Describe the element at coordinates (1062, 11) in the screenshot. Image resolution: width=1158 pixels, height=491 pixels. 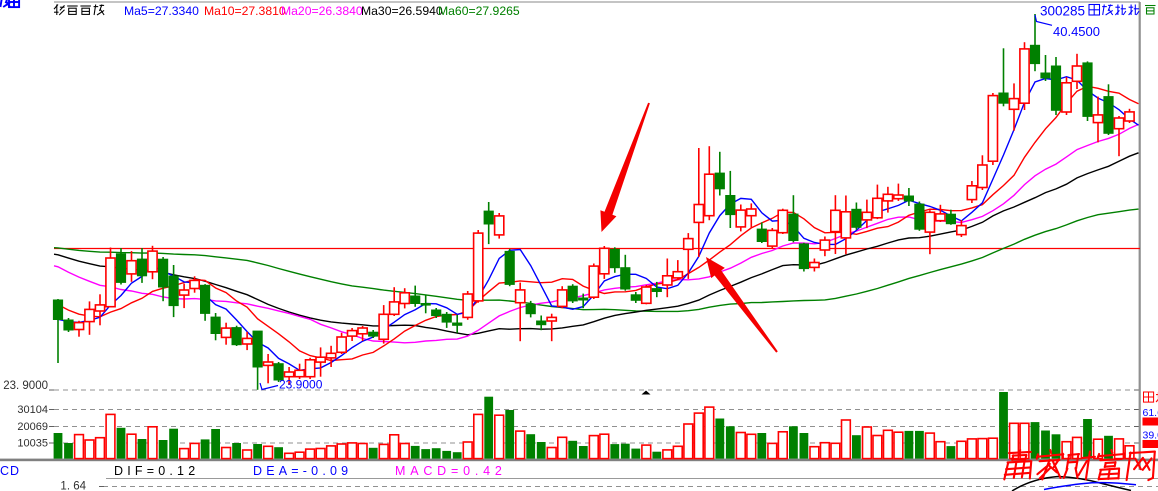
I see `svg-text: 300285` at that location.